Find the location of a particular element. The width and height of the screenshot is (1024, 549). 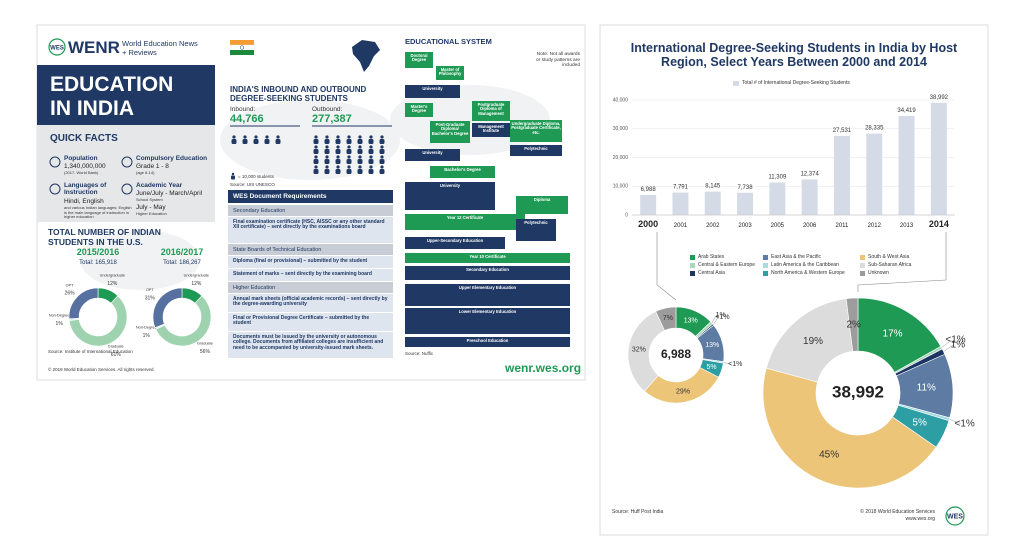

slice-label: 61% is located at coordinates (116, 355).